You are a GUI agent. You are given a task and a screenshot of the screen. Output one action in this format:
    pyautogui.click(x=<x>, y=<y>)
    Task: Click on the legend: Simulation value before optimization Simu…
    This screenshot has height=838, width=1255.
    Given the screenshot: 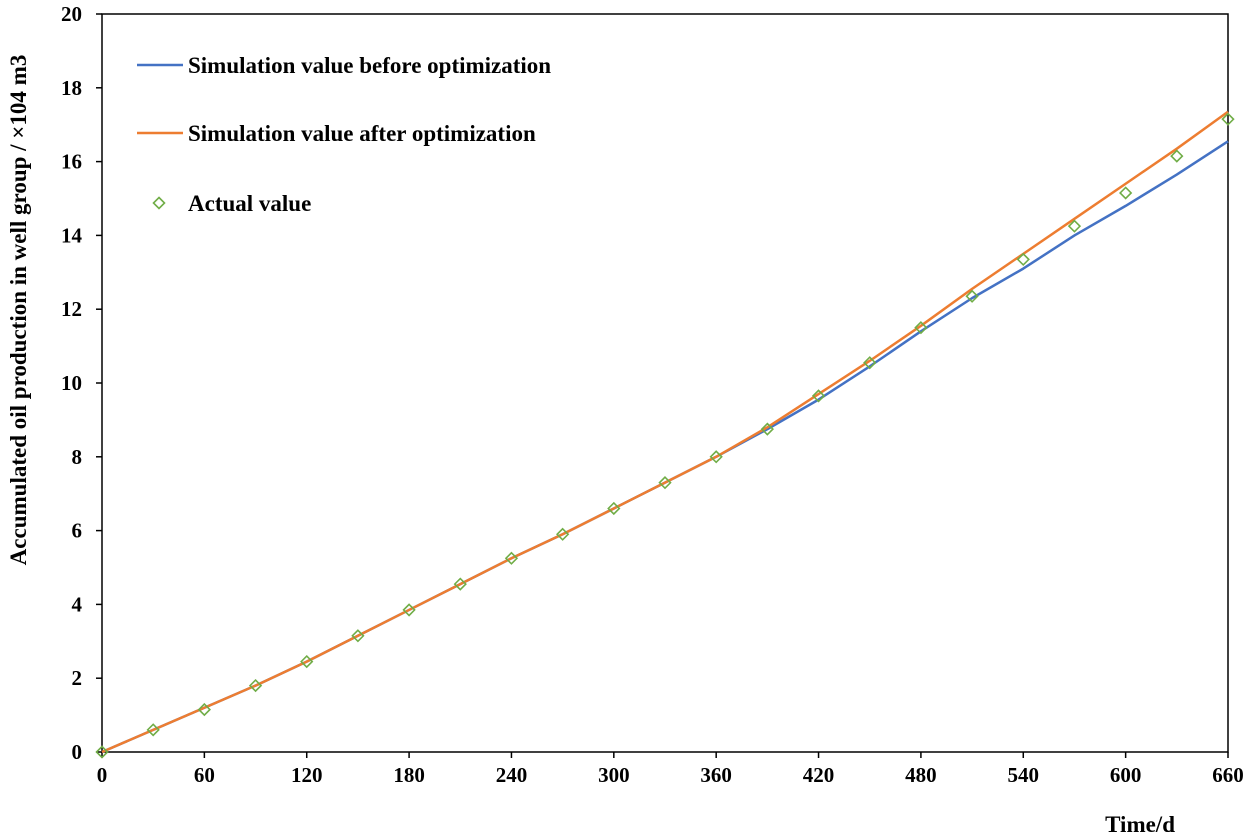 What is the action you would take?
    pyautogui.click(x=344, y=134)
    